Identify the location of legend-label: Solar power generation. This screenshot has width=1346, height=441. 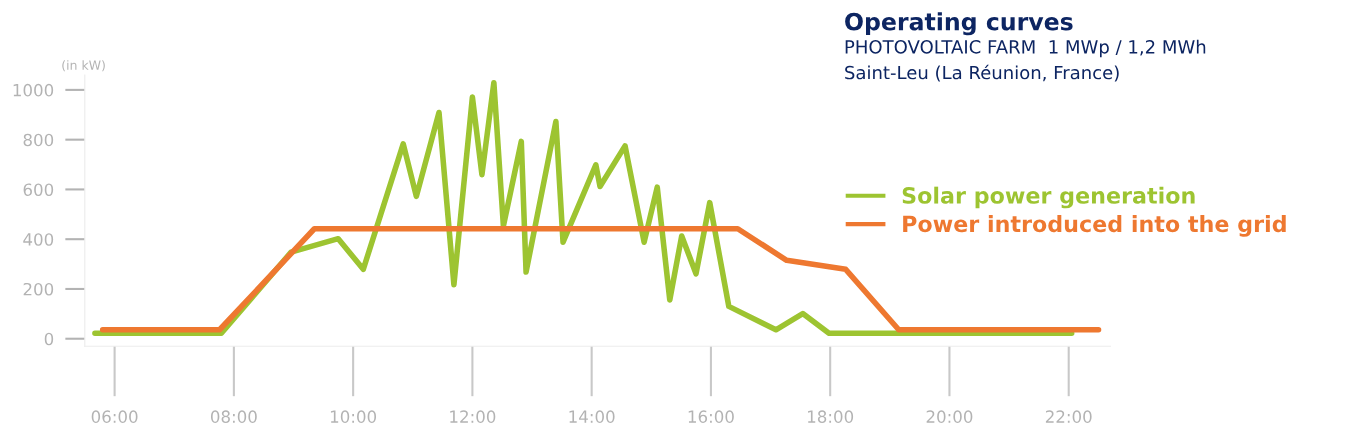
(1048, 197).